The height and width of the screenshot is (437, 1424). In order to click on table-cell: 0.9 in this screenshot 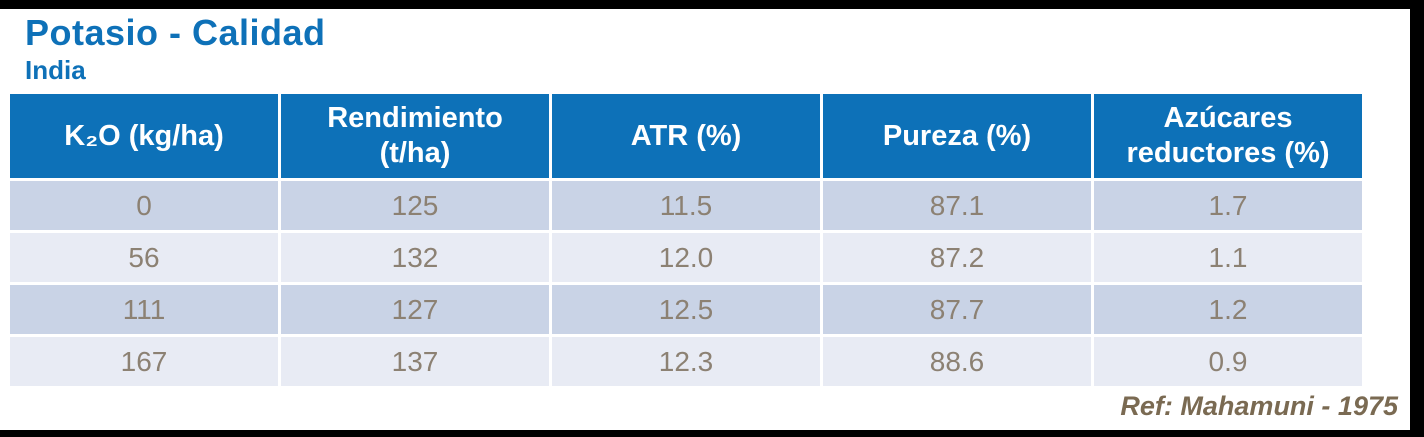, I will do `click(1228, 361)`.